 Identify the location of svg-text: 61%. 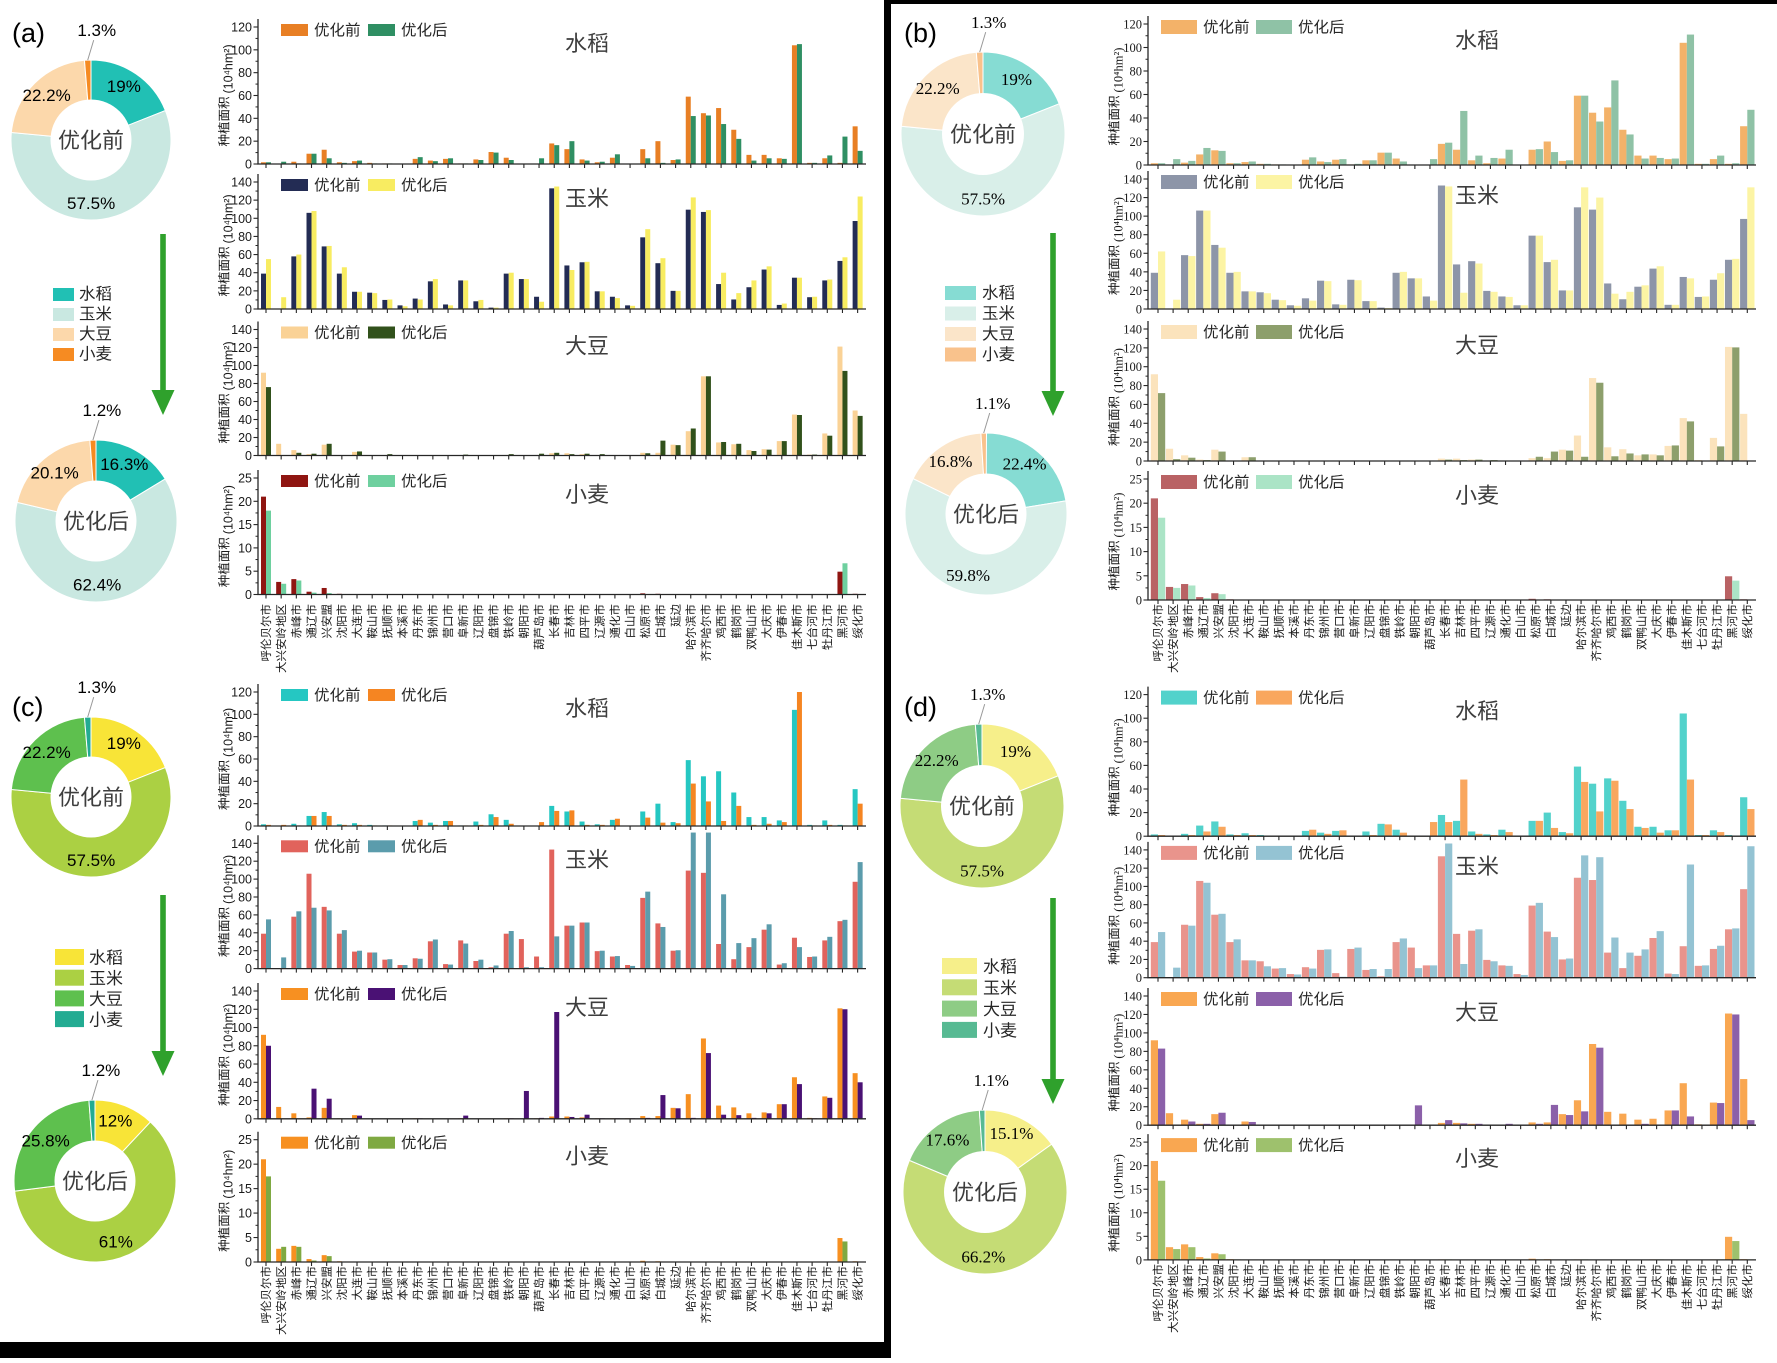
(116, 1241).